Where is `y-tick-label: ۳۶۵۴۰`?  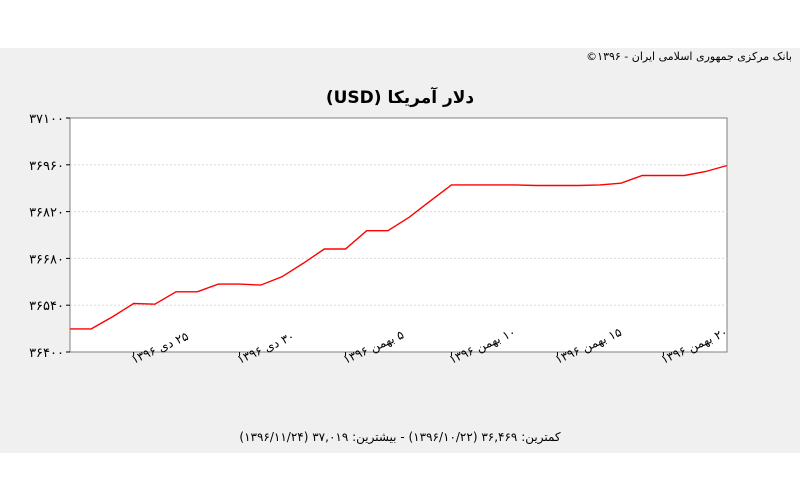 y-tick-label: ۳۶۵۴۰ is located at coordinates (46, 306).